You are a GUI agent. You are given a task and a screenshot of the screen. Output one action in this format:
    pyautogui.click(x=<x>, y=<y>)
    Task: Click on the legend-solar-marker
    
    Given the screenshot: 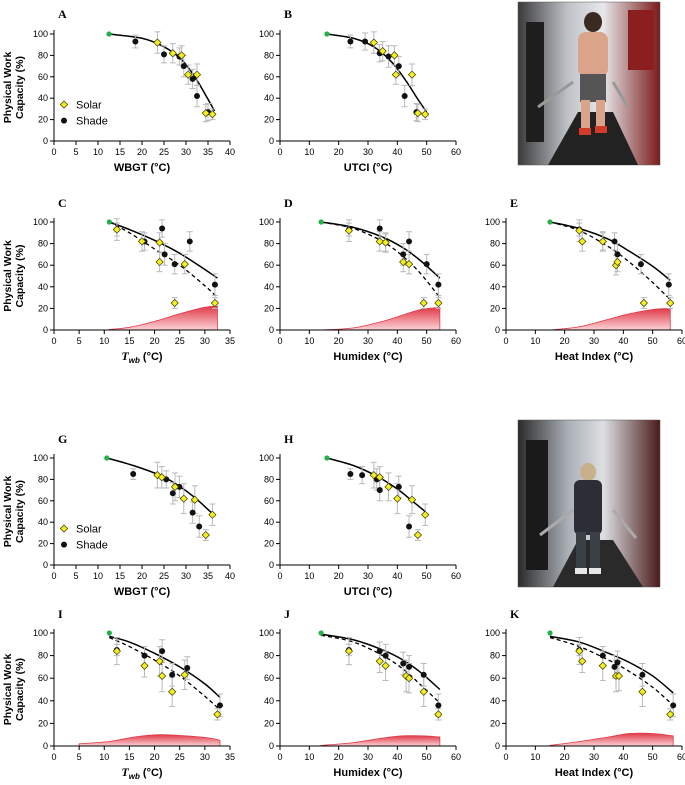 What is the action you would take?
    pyautogui.click(x=64, y=528)
    